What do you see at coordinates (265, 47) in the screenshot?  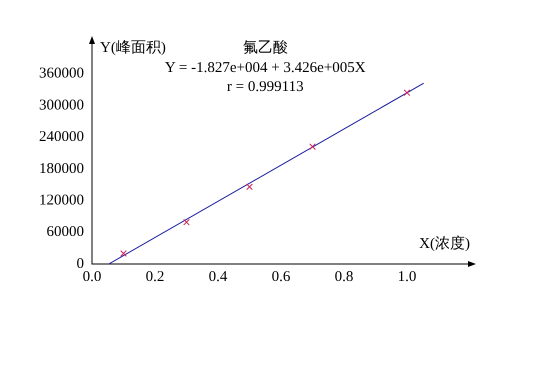 I see `chart-title: 氟乙酸` at bounding box center [265, 47].